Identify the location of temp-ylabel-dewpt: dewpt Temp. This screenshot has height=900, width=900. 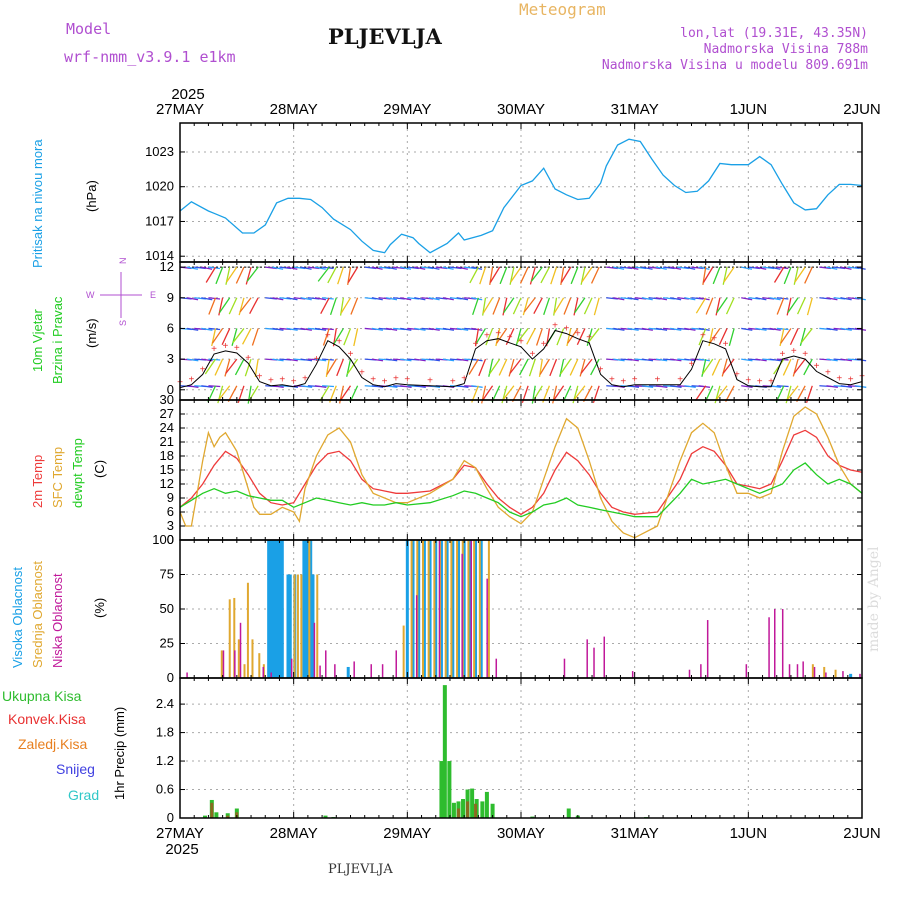
(77, 473).